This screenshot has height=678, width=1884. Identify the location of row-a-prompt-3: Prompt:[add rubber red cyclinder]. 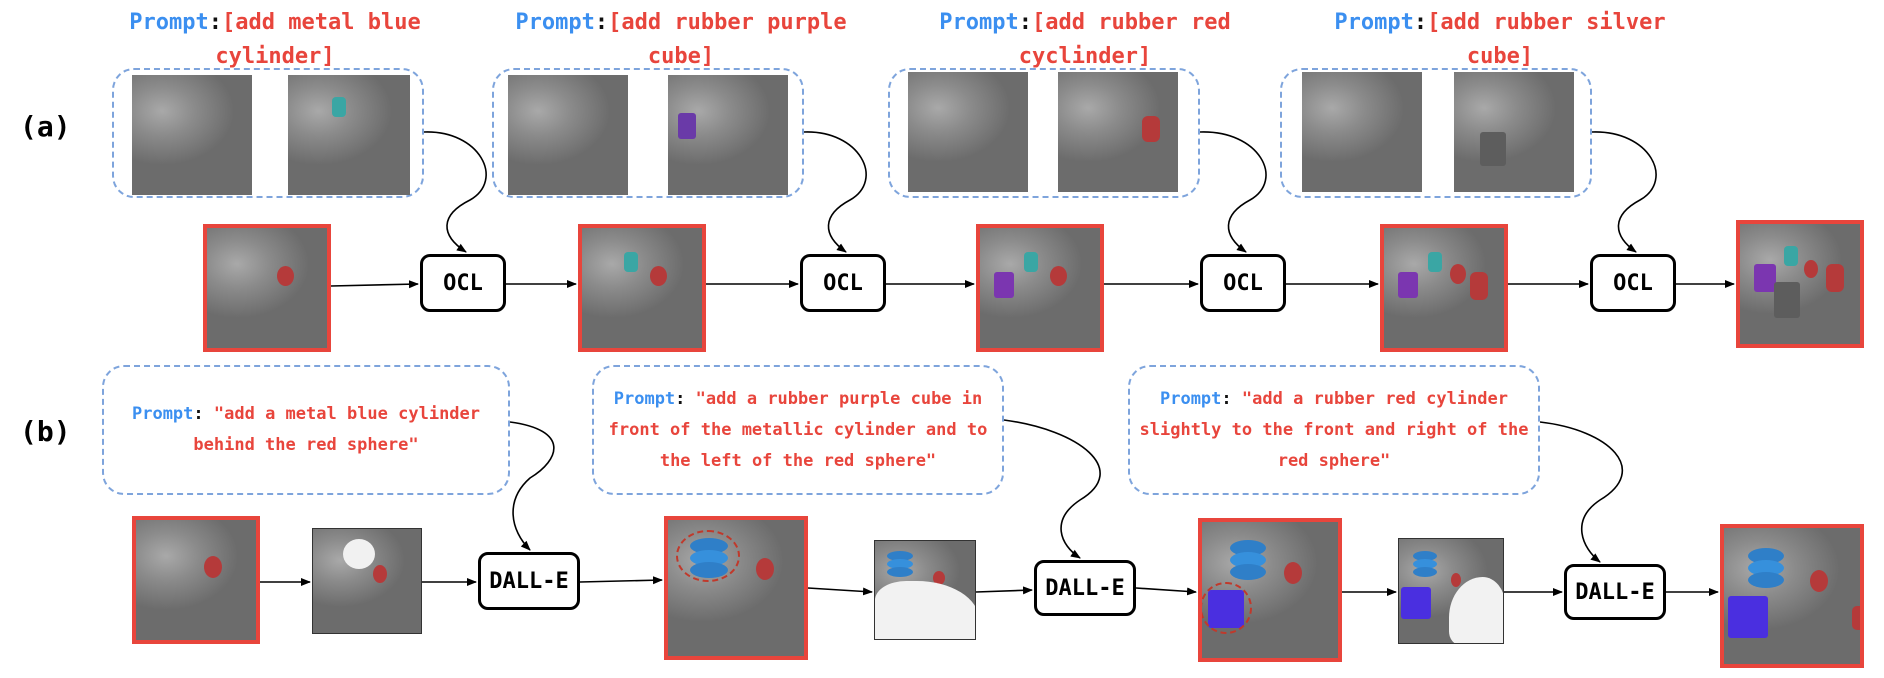
(1085, 39).